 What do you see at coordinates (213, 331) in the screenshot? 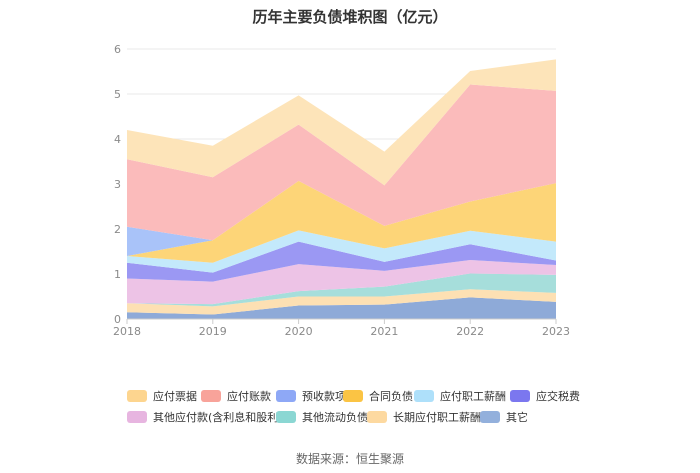
I see `x-tick-label: 2019` at bounding box center [213, 331].